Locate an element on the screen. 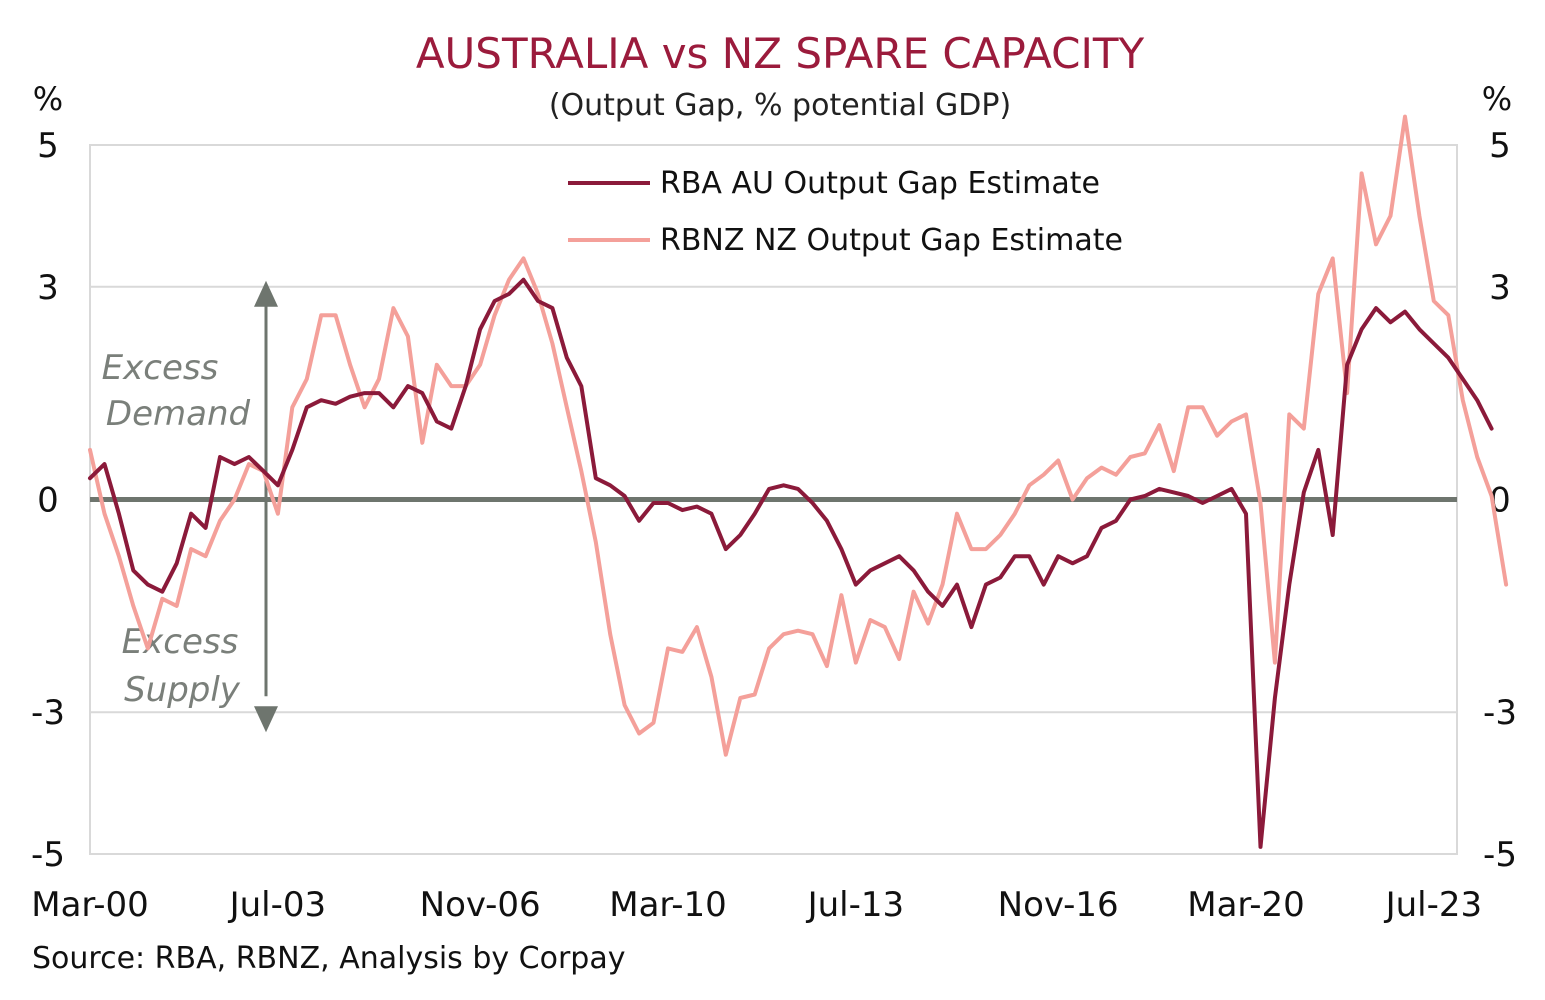  x-tick-label: Jul-23 is located at coordinates (1433, 905).